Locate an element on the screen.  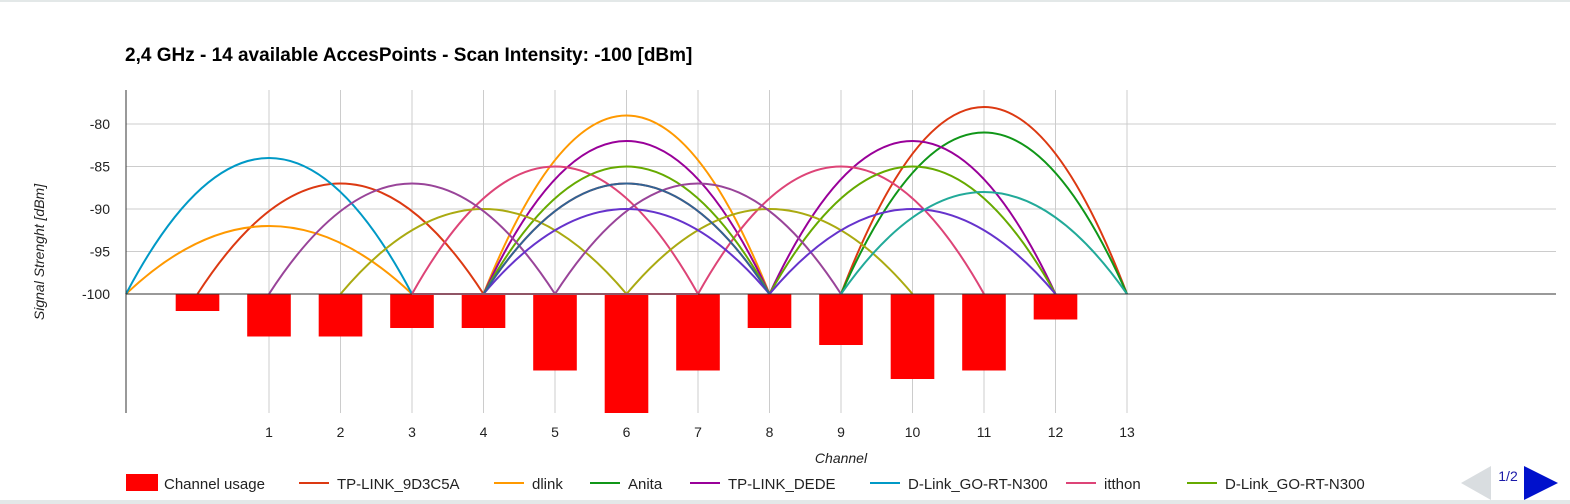
arrow-right-icon is located at coordinates (1541, 483).